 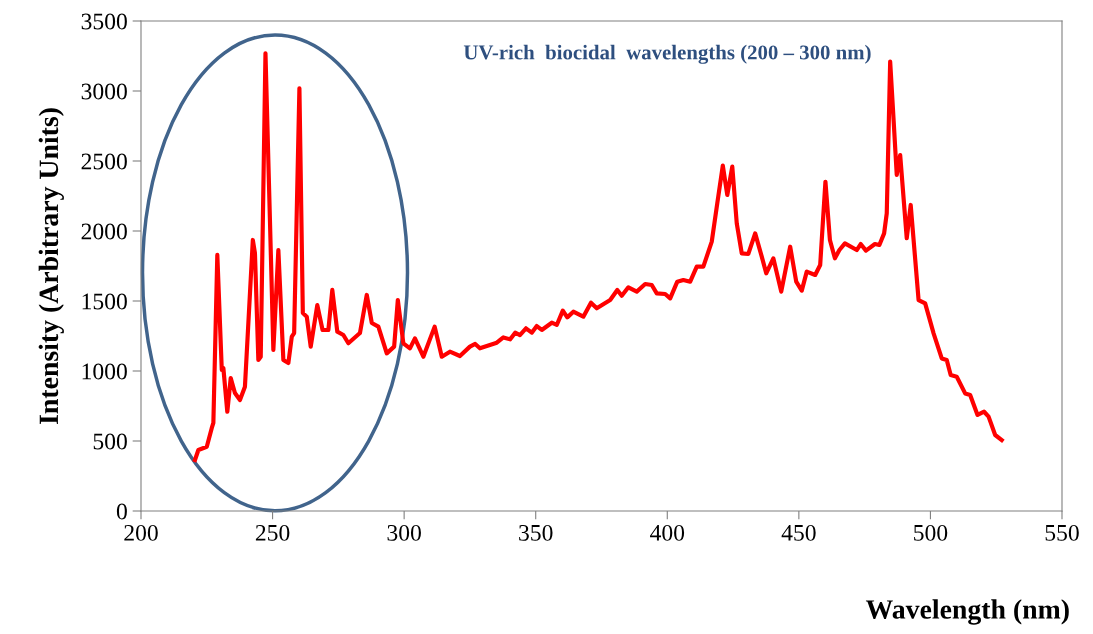 I want to click on y-tick-label: 2000, so click(x=104, y=231).